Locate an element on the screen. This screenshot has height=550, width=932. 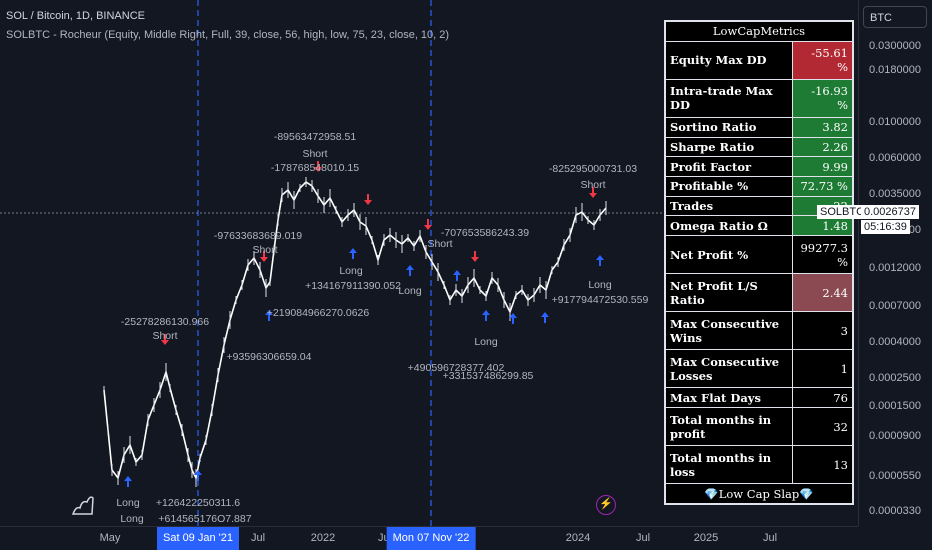
metric-row: Total months in profit 32 is located at coordinates (759, 426).